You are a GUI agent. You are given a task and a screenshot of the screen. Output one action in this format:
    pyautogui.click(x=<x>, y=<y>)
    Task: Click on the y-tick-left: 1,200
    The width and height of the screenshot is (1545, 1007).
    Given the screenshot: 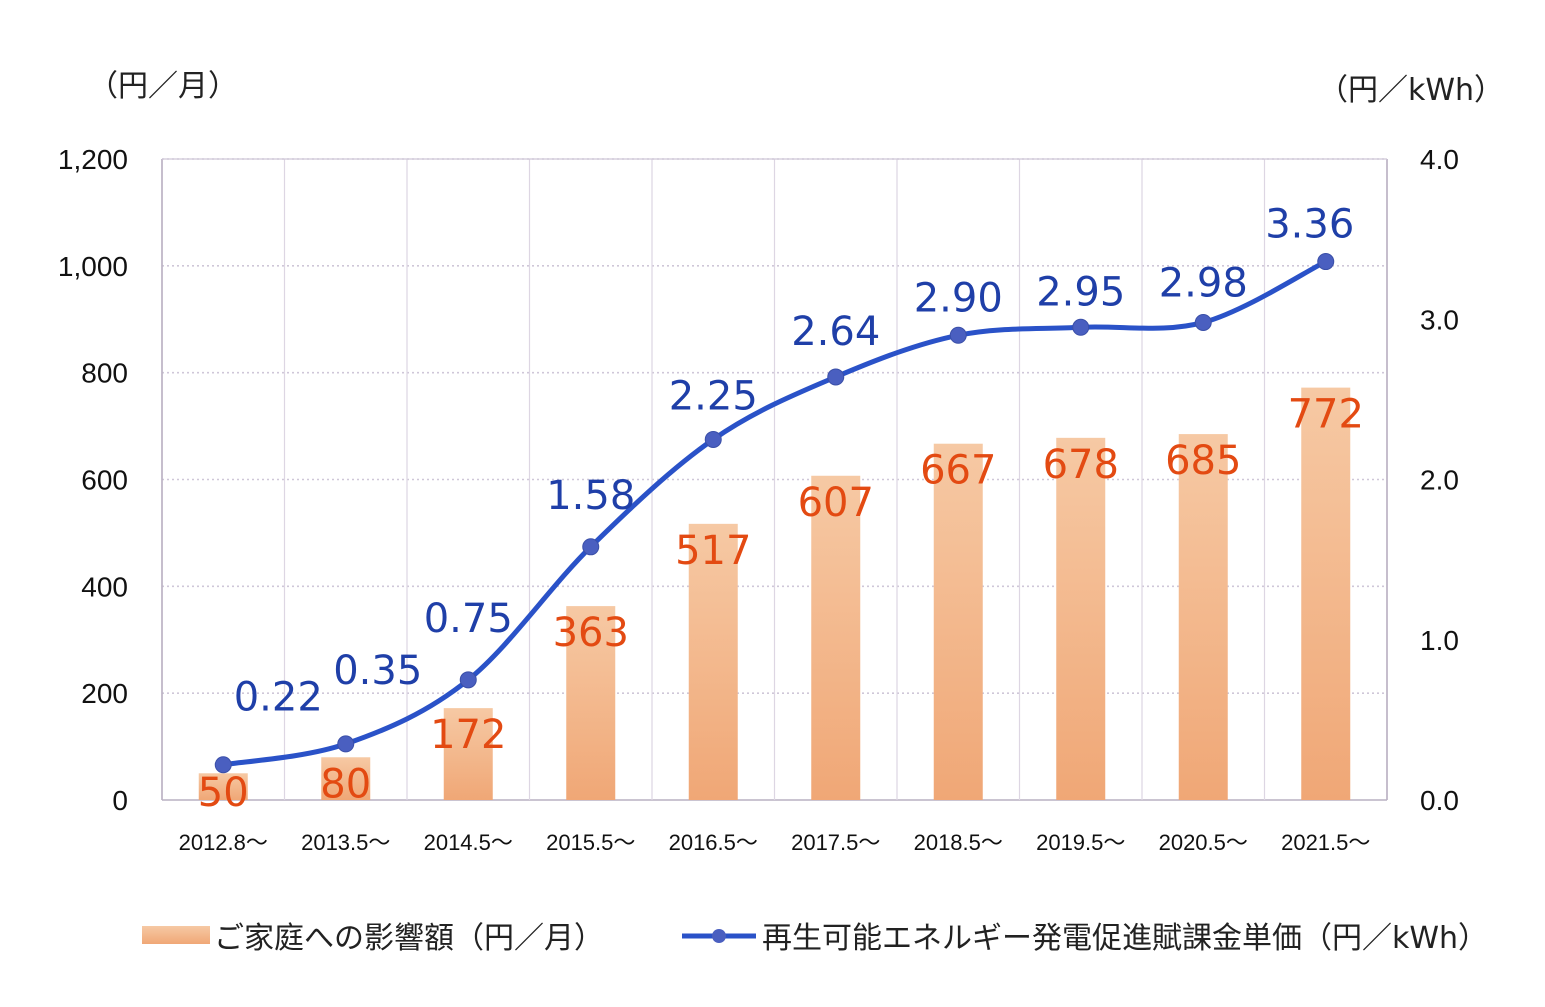 What is the action you would take?
    pyautogui.click(x=93, y=159)
    